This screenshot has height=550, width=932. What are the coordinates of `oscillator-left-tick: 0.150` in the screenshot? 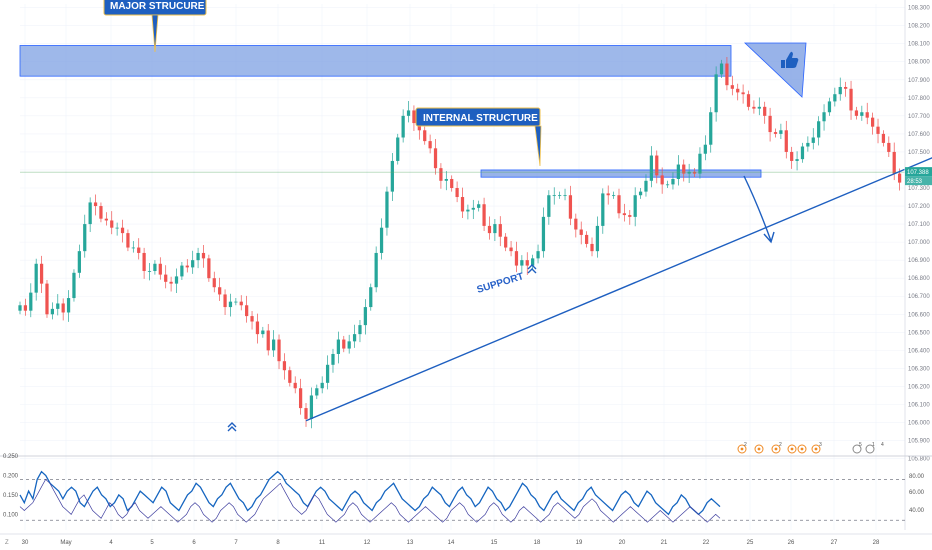 It's located at (11, 496).